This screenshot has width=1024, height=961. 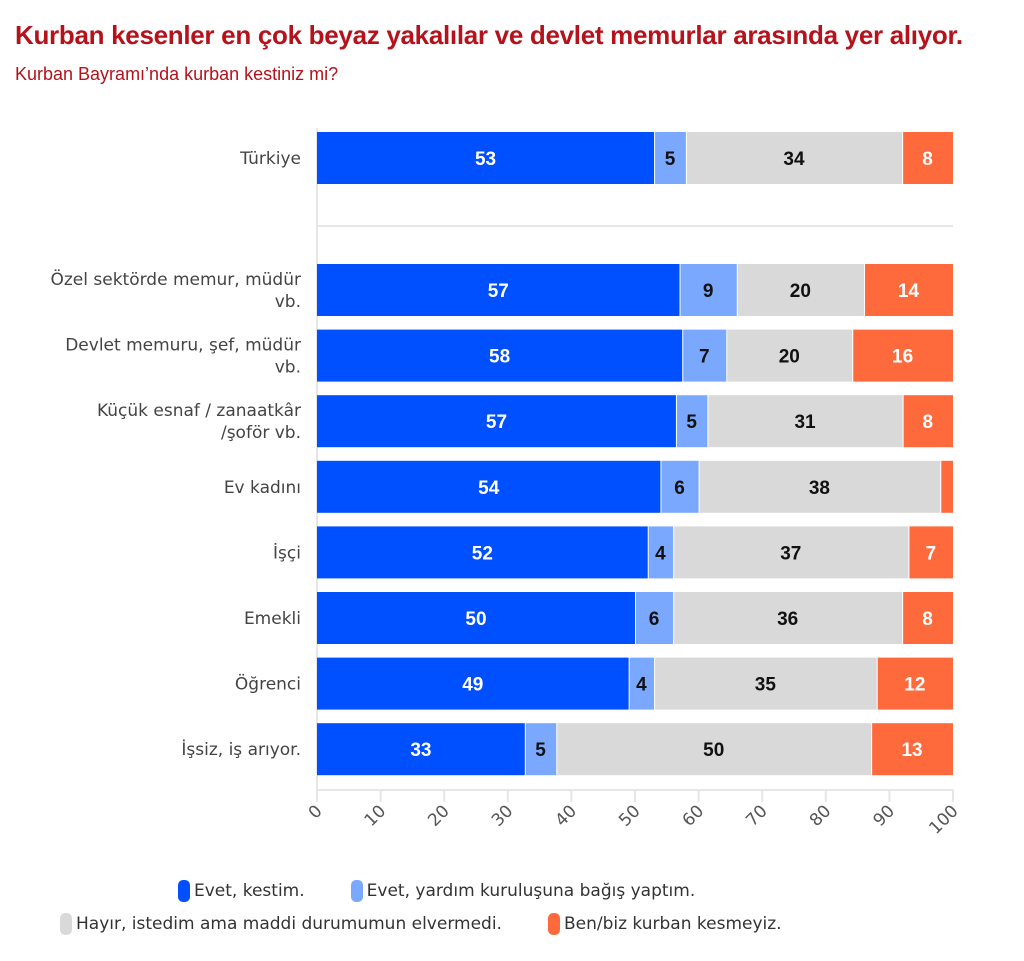 What do you see at coordinates (531, 891) in the screenshot?
I see `legend-label: Evet, yardım kuruluşuna bağış yaptım.` at bounding box center [531, 891].